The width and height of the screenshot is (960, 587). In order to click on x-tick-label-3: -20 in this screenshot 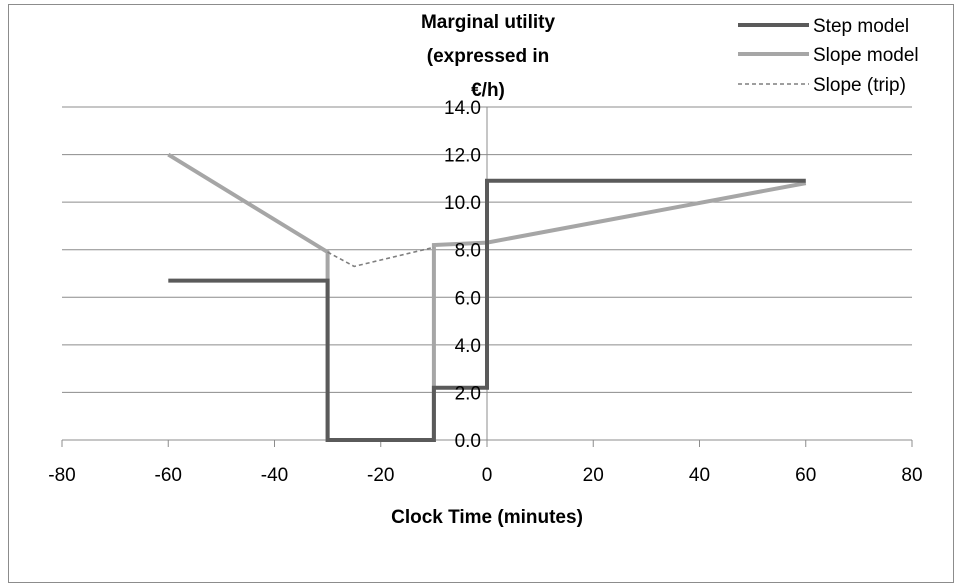, I will do `click(380, 475)`.